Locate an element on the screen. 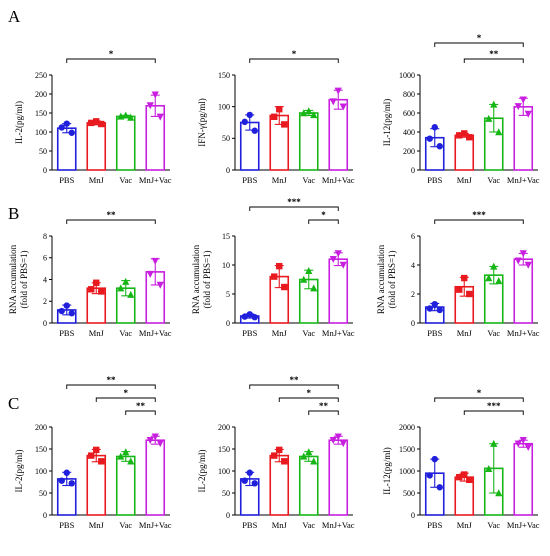 This screenshot has height=556, width=550. panel-label-c: C is located at coordinates (13, 403).